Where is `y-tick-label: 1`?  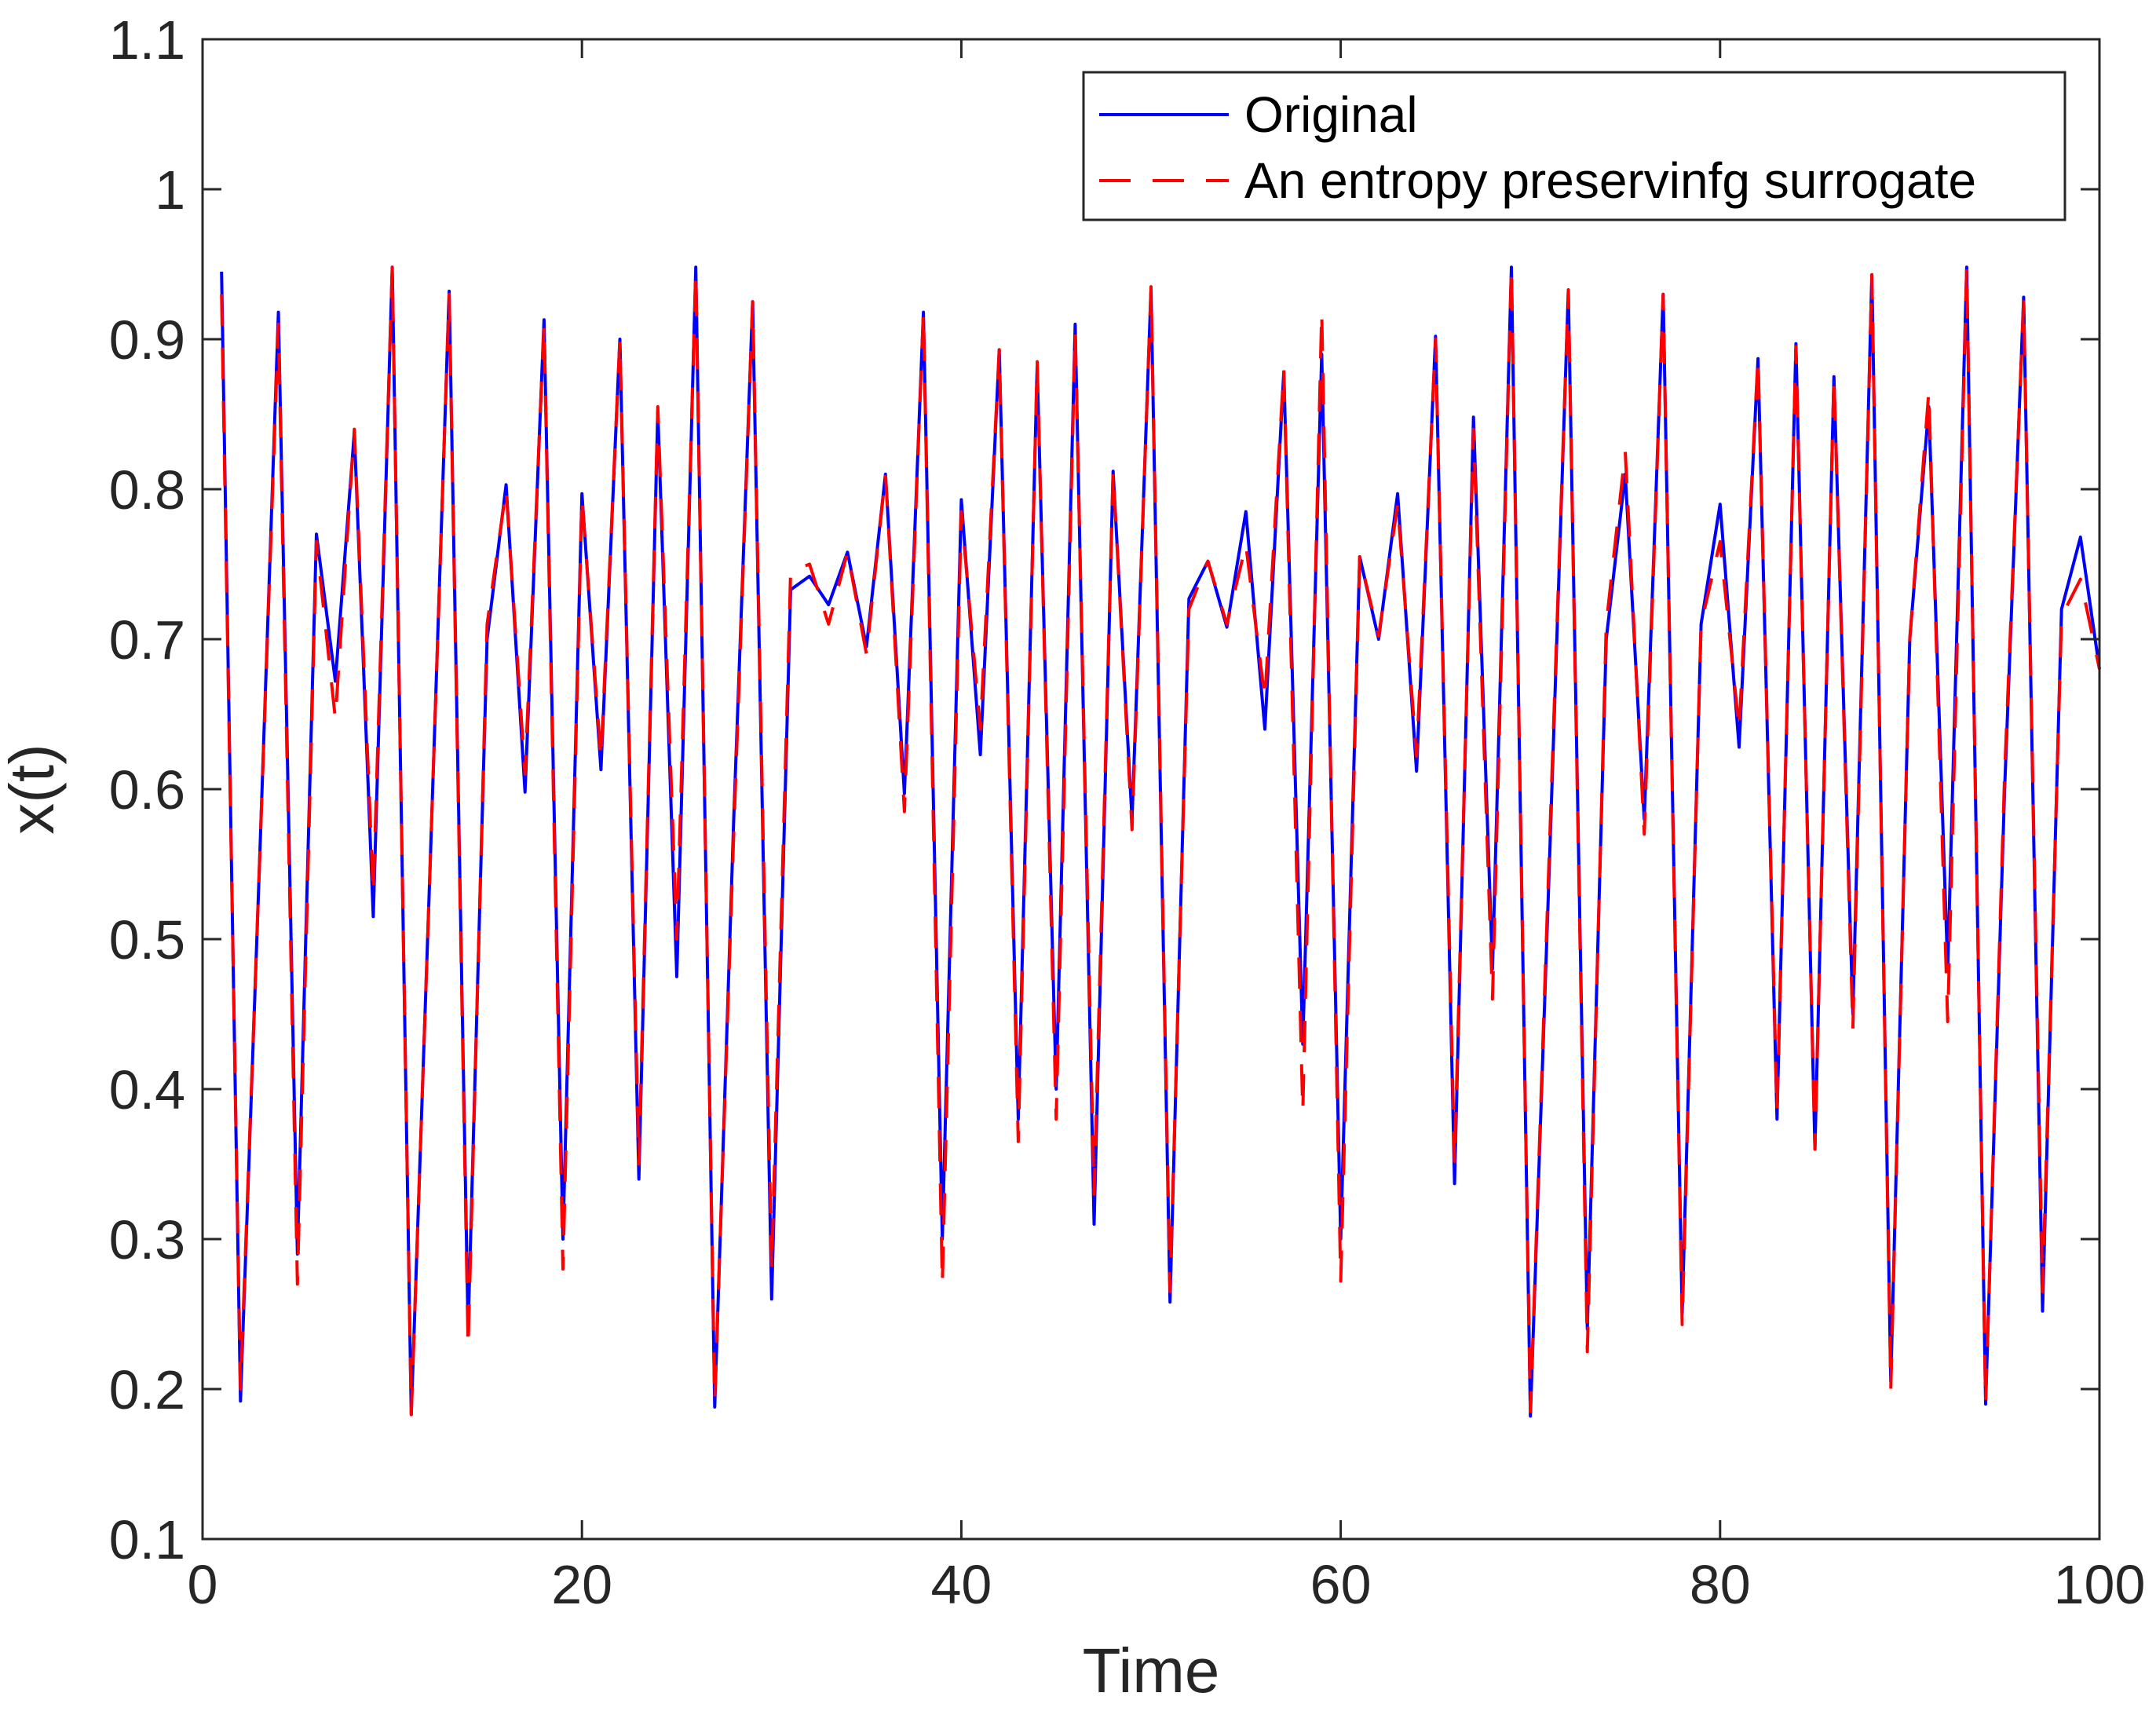 y-tick-label: 1 is located at coordinates (170, 190).